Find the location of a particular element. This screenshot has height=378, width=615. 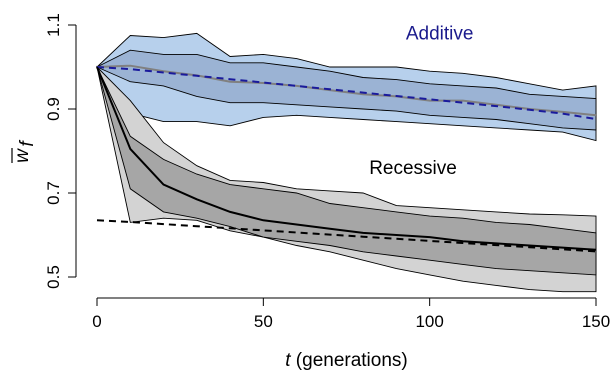

y-axis-title: wf is located at coordinates (24, 151).